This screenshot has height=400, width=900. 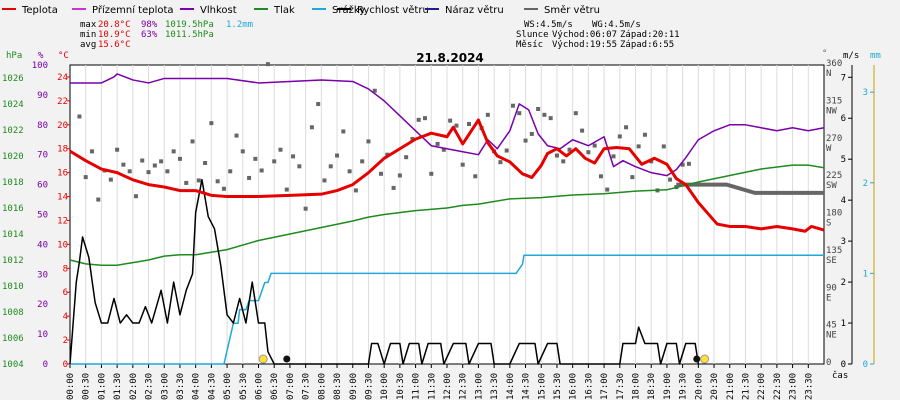 I want to click on x-tick-label: 11:00, so click(x=417, y=386).